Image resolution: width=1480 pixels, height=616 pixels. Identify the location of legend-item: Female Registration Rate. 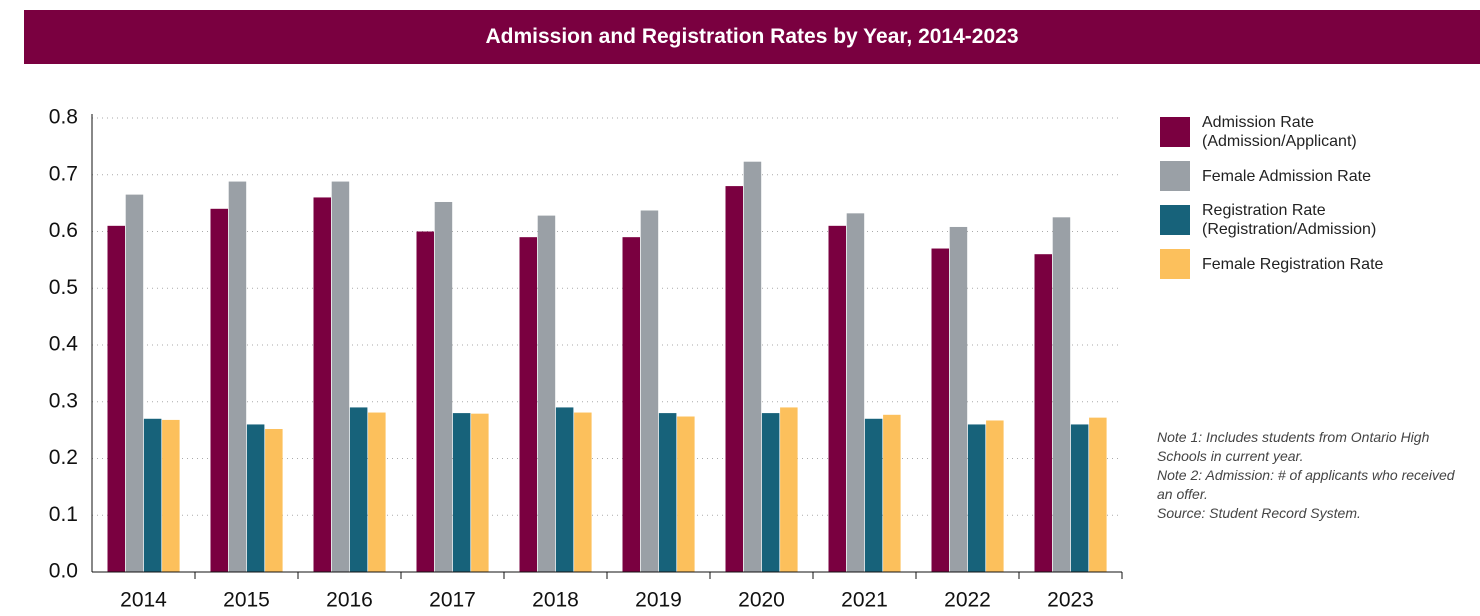
(1283, 264).